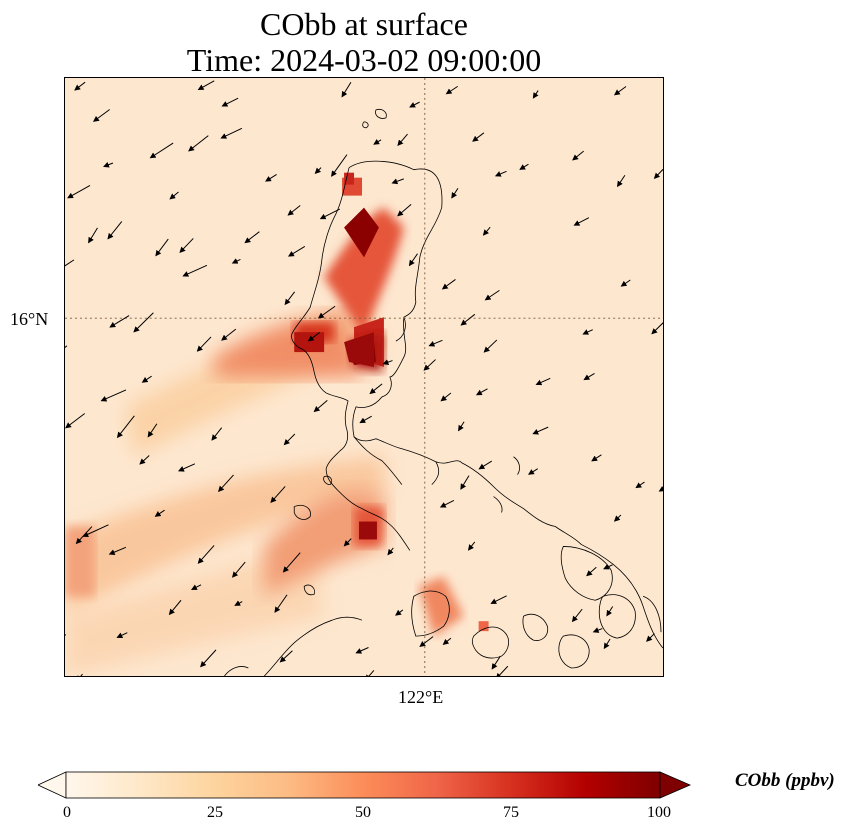 The width and height of the screenshot is (854, 836). I want to click on longitude-tick-label: 122°E, so click(421, 697).